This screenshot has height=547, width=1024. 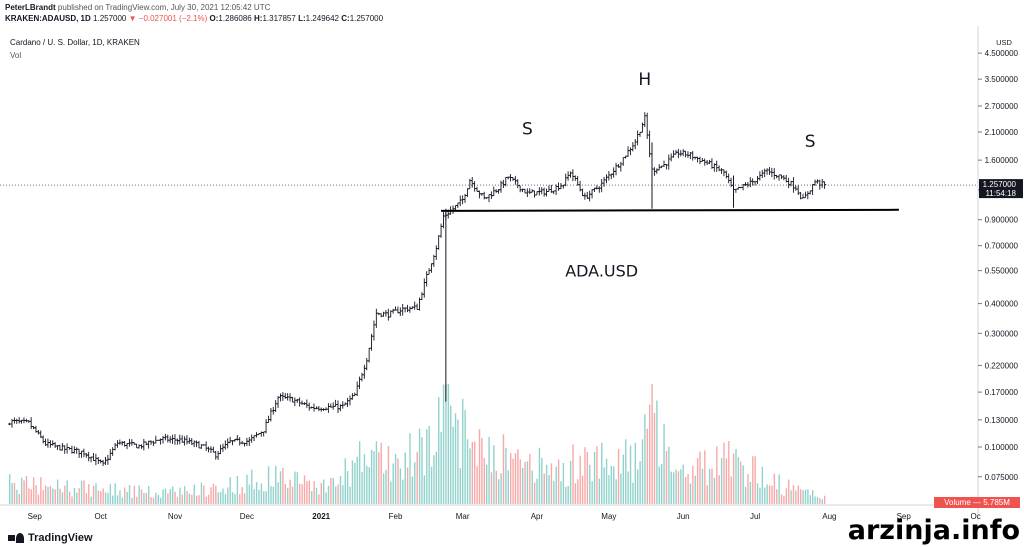 I want to click on ticker-annotation: ADA.USD, so click(x=601, y=270).